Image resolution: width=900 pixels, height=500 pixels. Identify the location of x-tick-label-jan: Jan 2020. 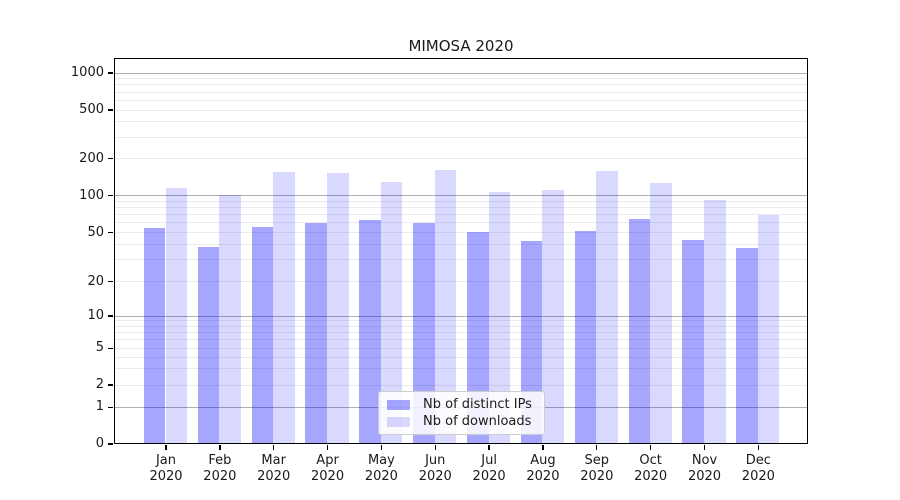
(166, 468).